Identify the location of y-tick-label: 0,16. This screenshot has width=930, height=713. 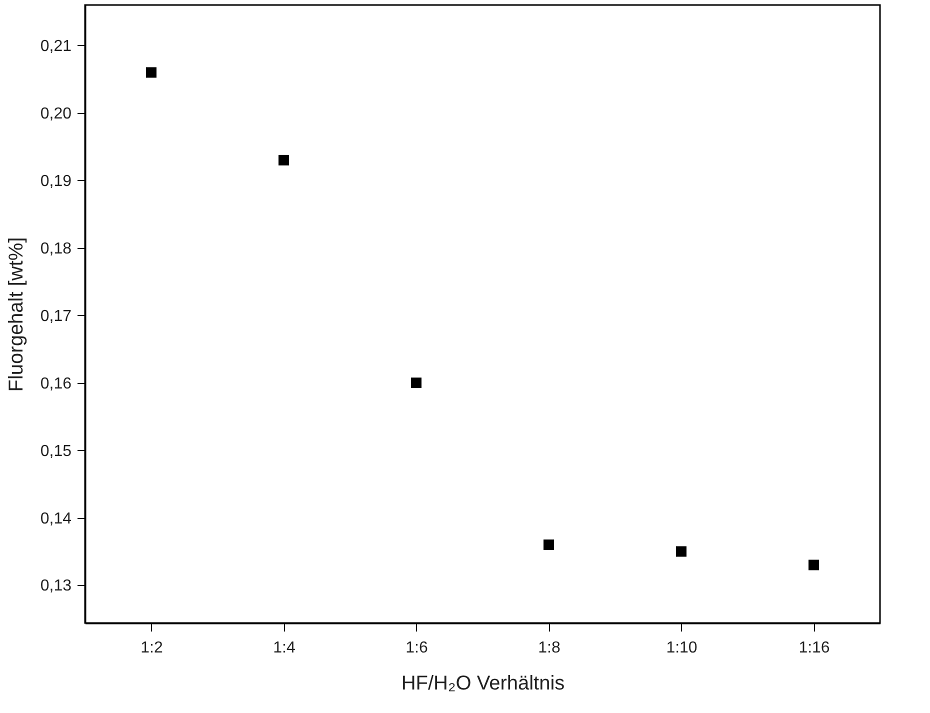
(56, 383).